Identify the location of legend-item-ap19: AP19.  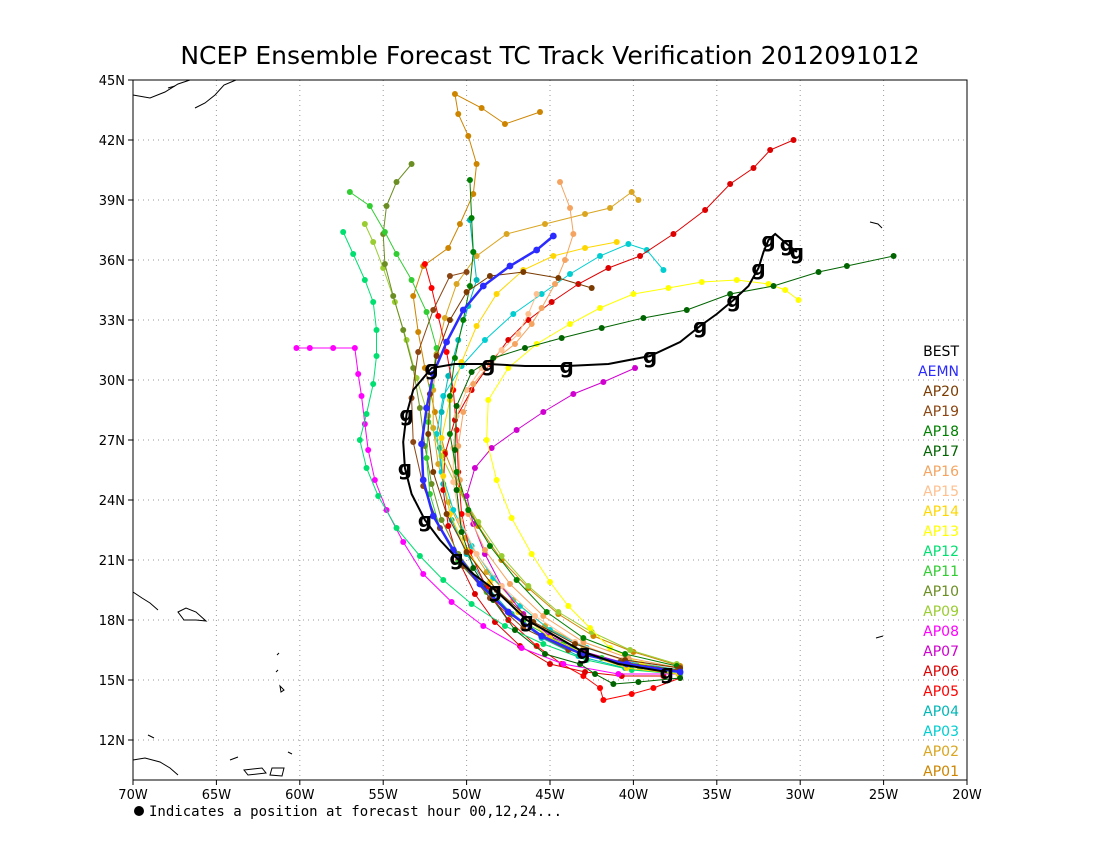
(941, 412).